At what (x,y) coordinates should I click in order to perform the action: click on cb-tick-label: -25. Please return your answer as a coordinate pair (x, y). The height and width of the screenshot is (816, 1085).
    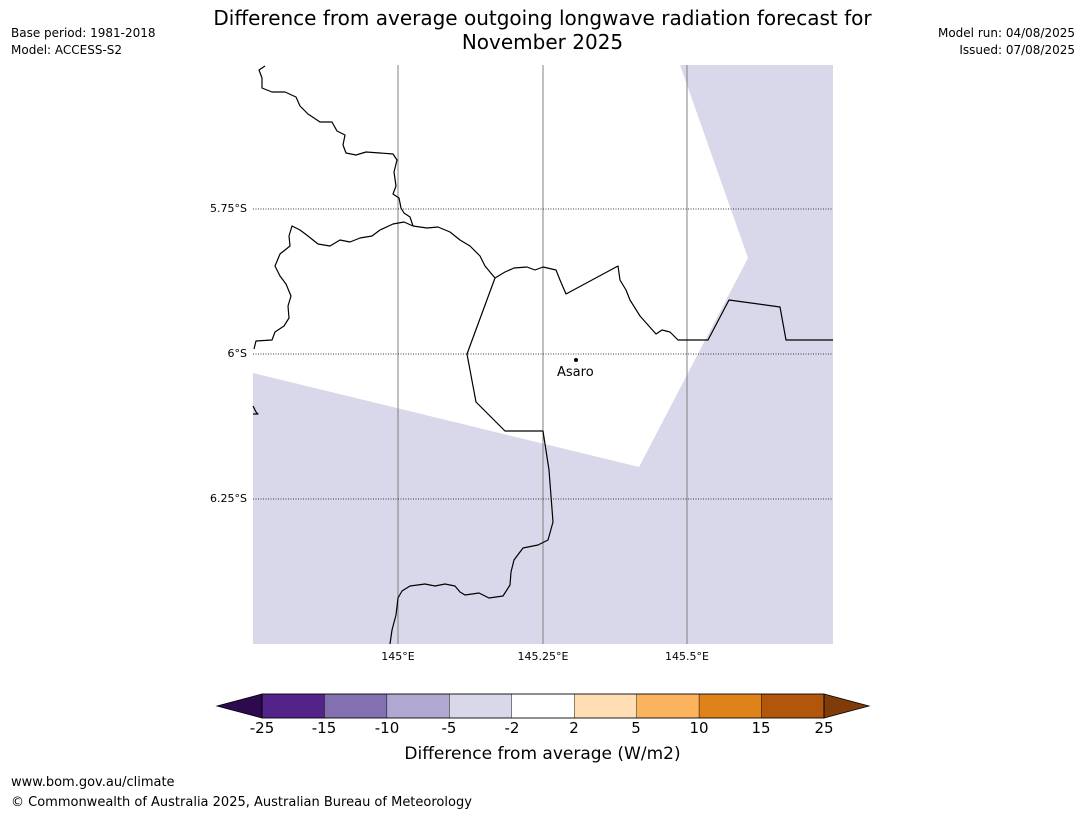
    Looking at the image, I should click on (262, 728).